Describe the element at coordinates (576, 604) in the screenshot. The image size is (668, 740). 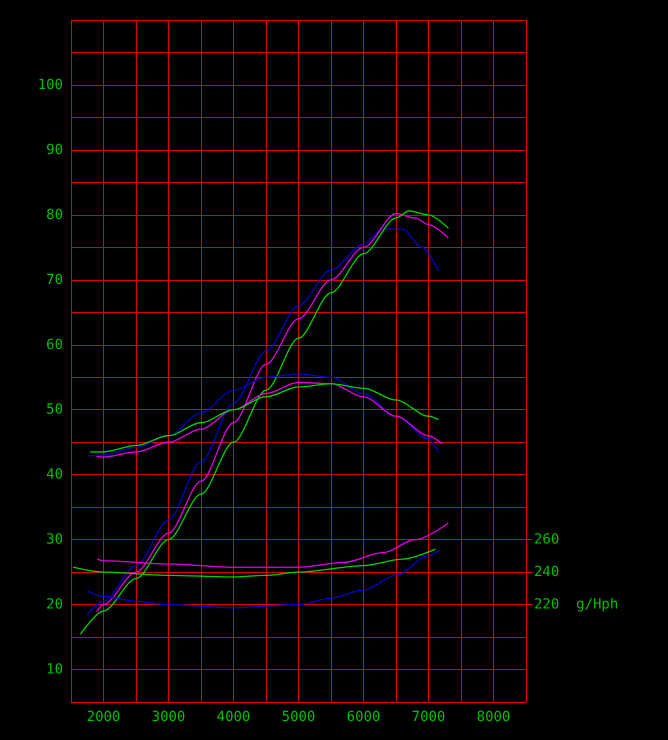
I see `y2-tick-label: 220 g/Hph` at that location.